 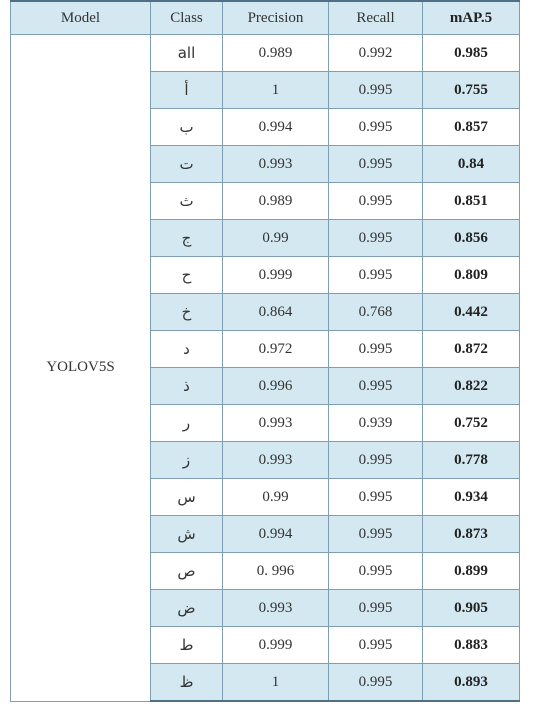 I want to click on map-cell: 0.809, so click(x=471, y=275).